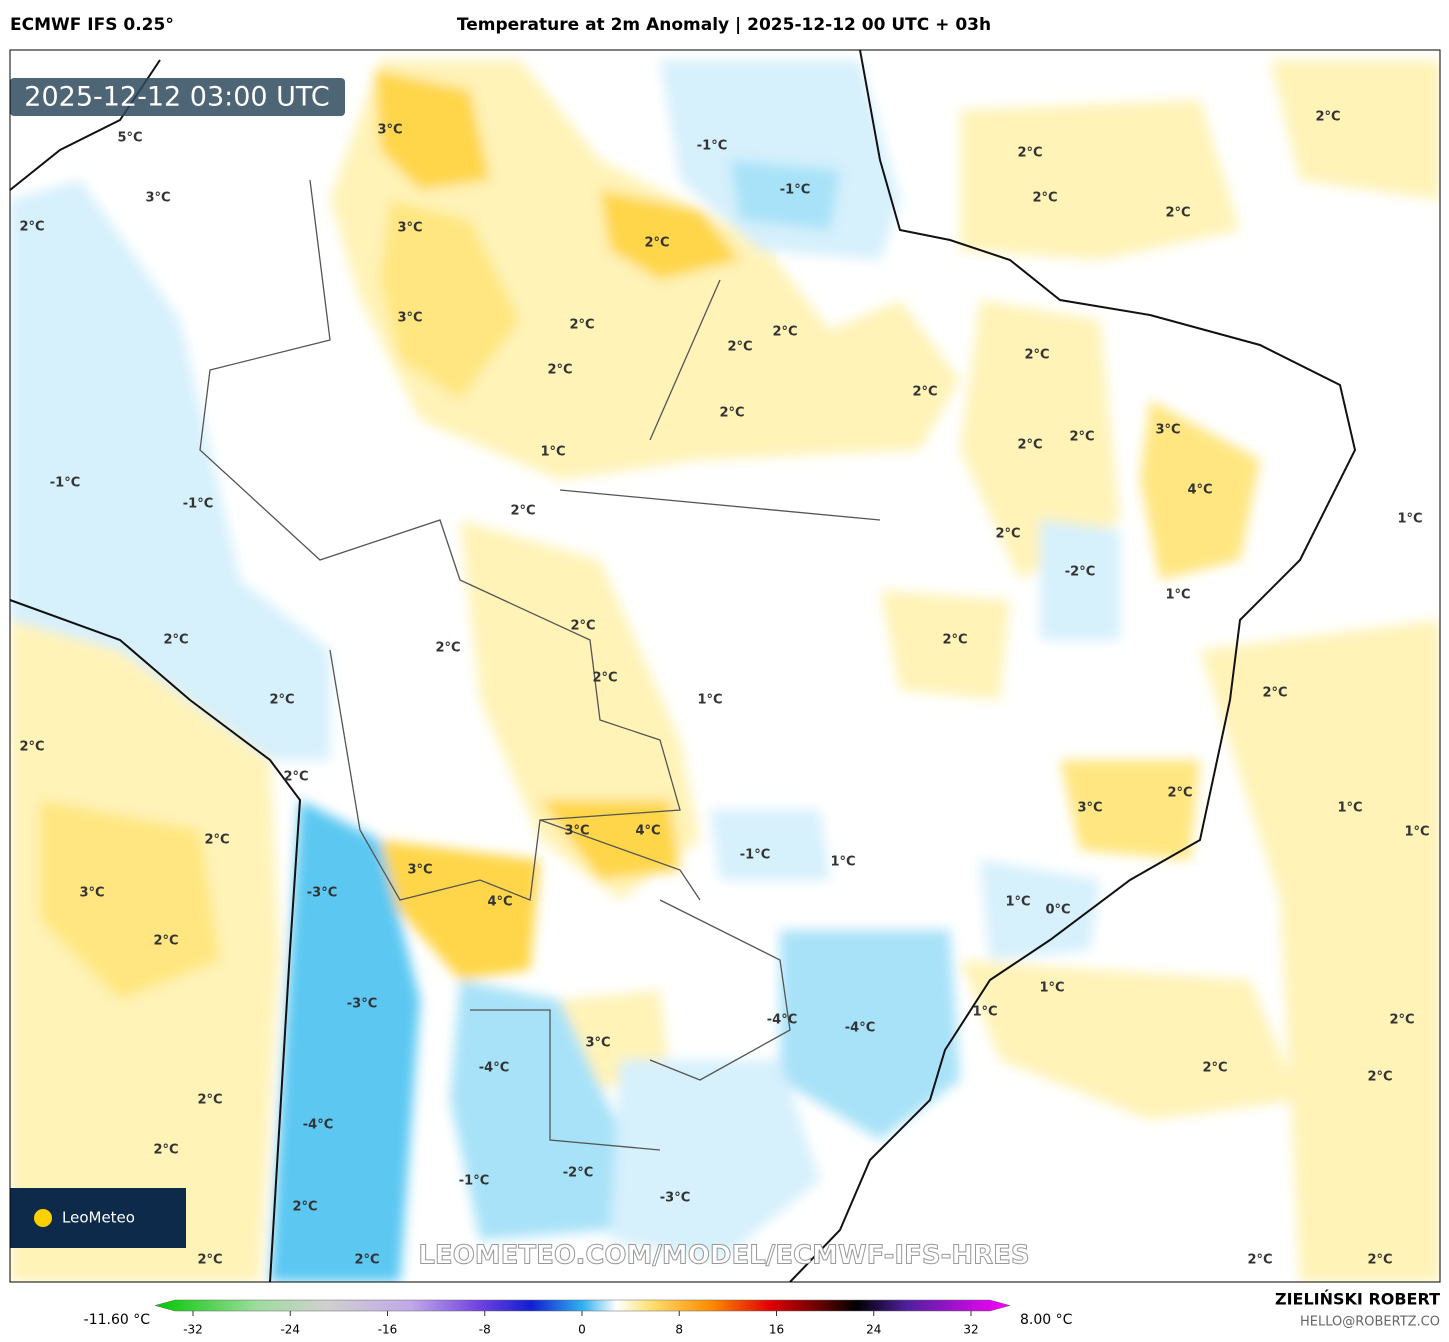  Describe the element at coordinates (679, 1330) in the screenshot. I see `colorbar-tick-label: 8` at that location.